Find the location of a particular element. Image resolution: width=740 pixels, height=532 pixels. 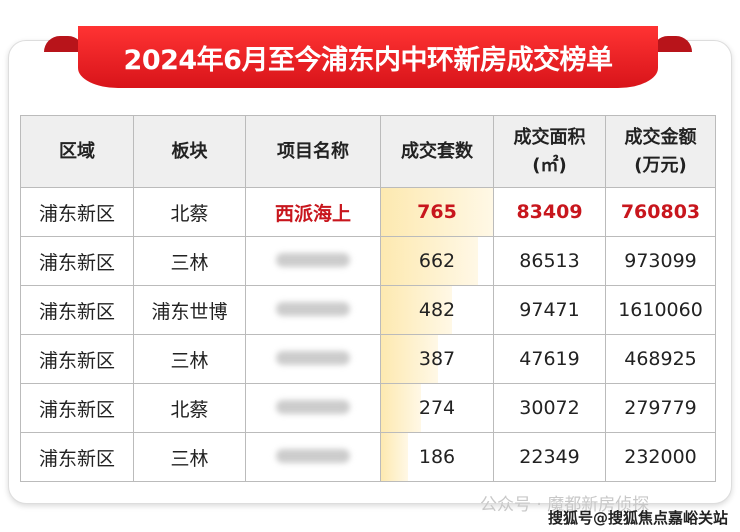

cell-area: 30072 is located at coordinates (549, 408).